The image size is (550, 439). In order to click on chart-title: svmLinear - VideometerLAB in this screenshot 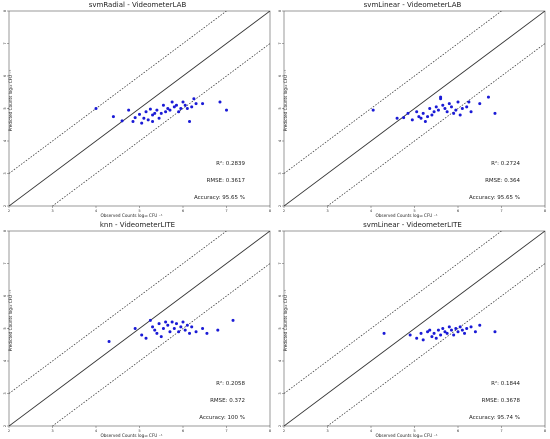, I will do `click(412, 5)`.